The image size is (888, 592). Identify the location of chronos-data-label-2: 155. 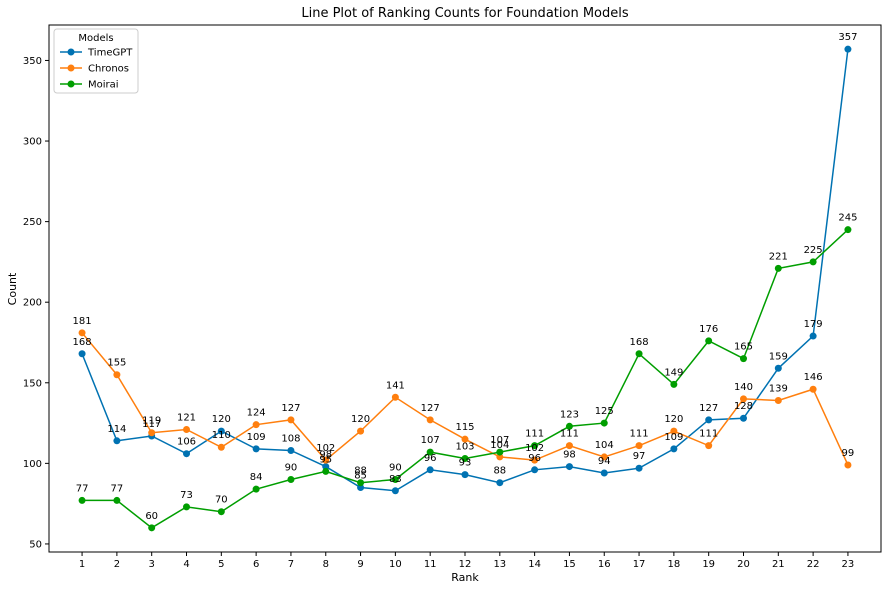
(116, 363).